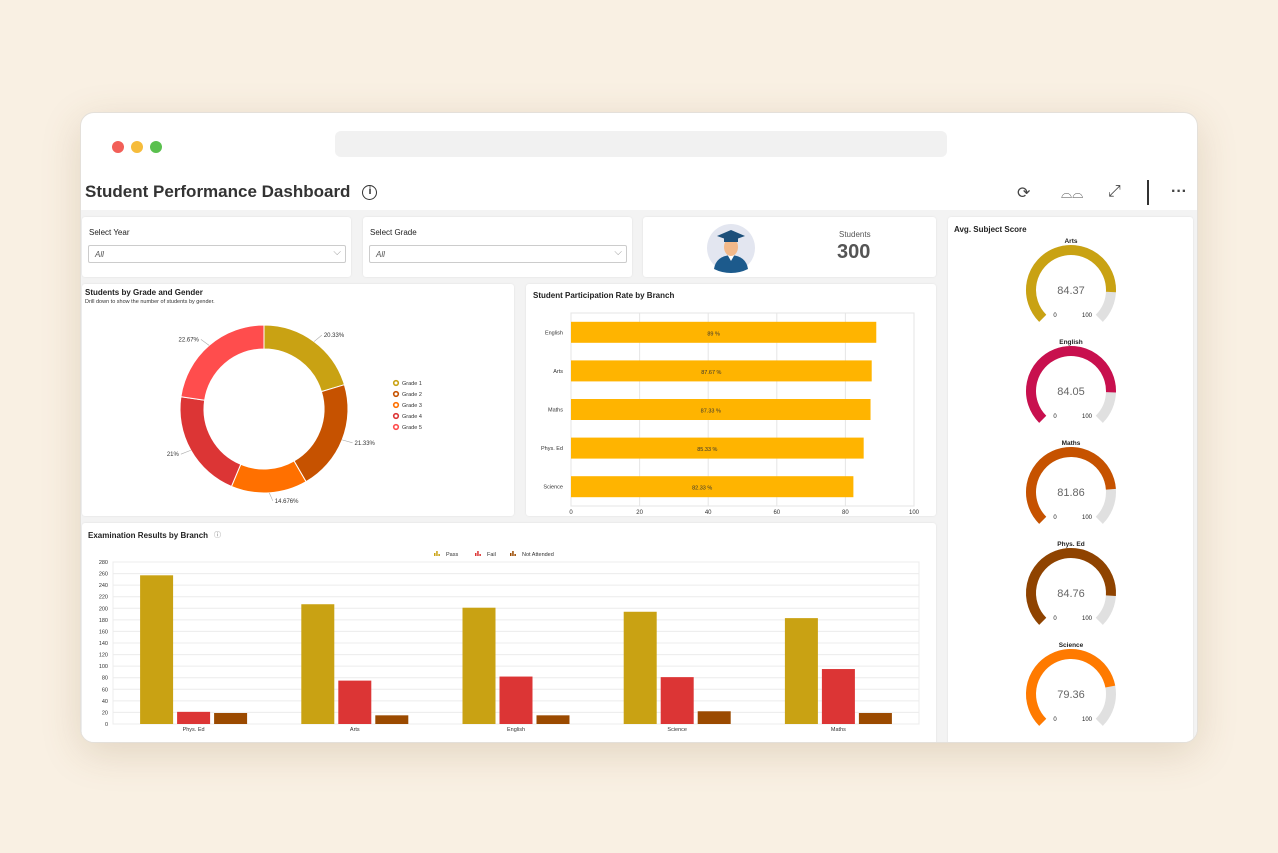 This screenshot has height=853, width=1278. I want to click on chart-title: Students by Grade and Gender, so click(144, 292).